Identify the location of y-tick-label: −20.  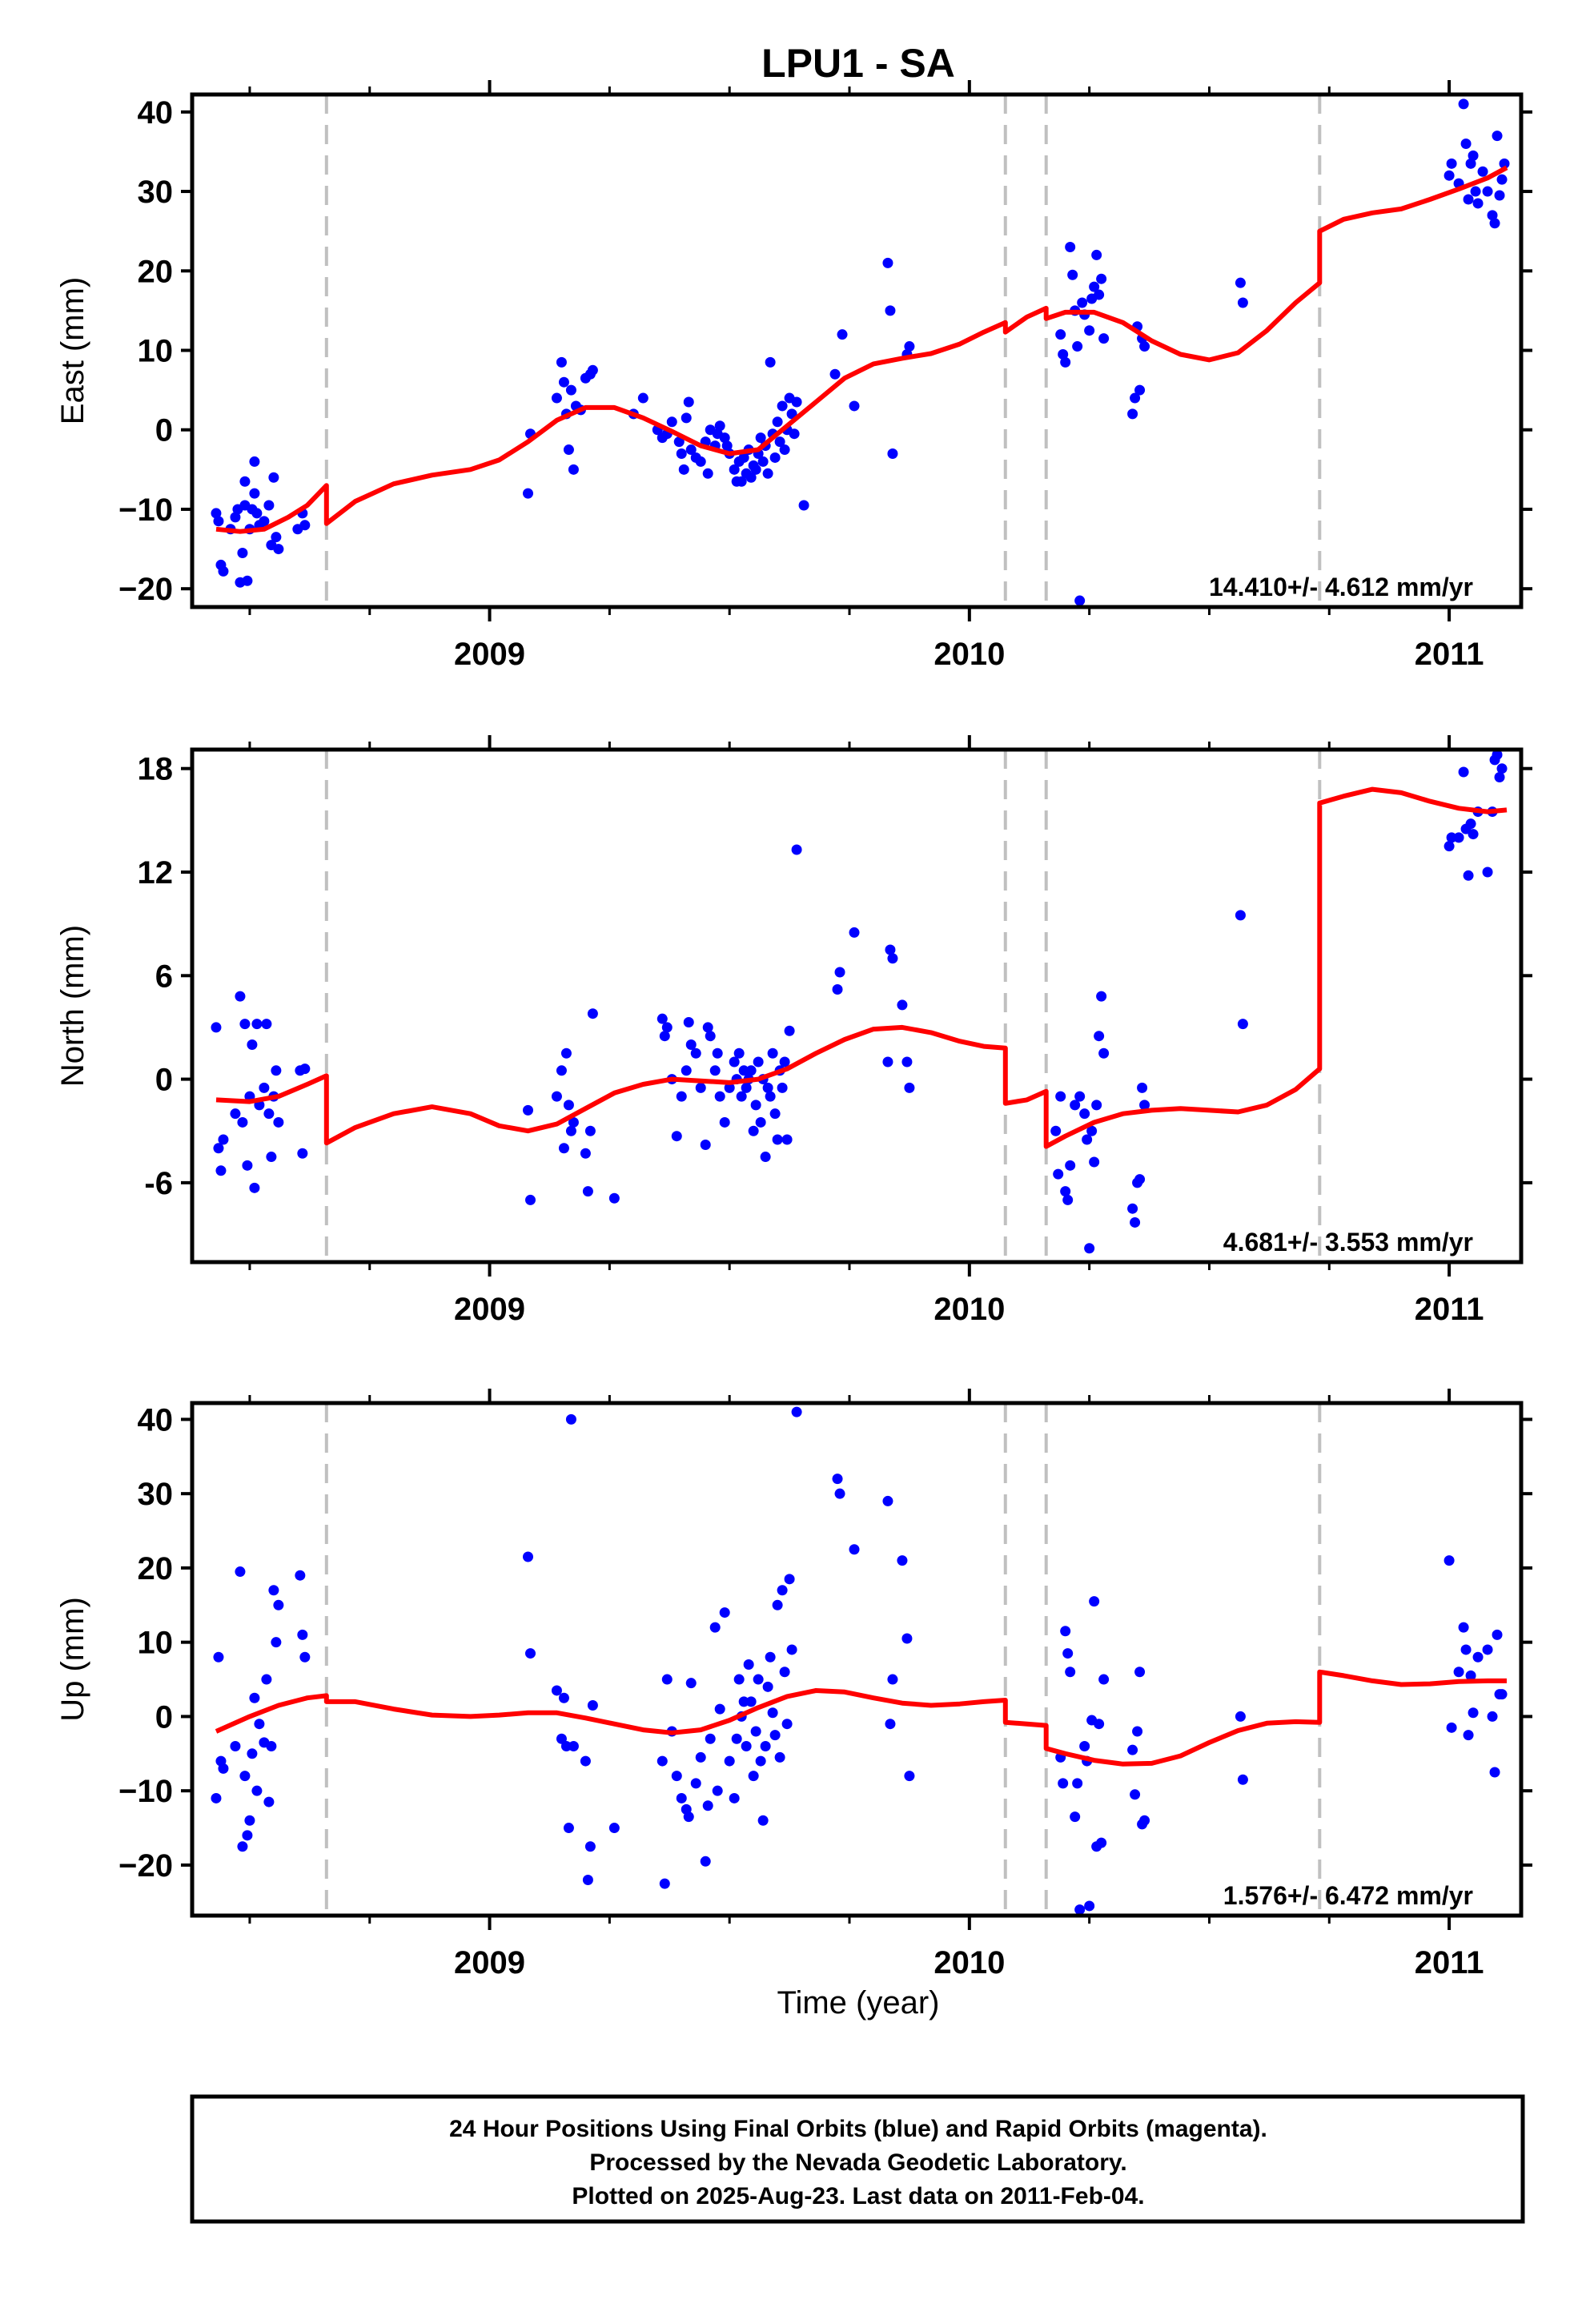
(145, 1866).